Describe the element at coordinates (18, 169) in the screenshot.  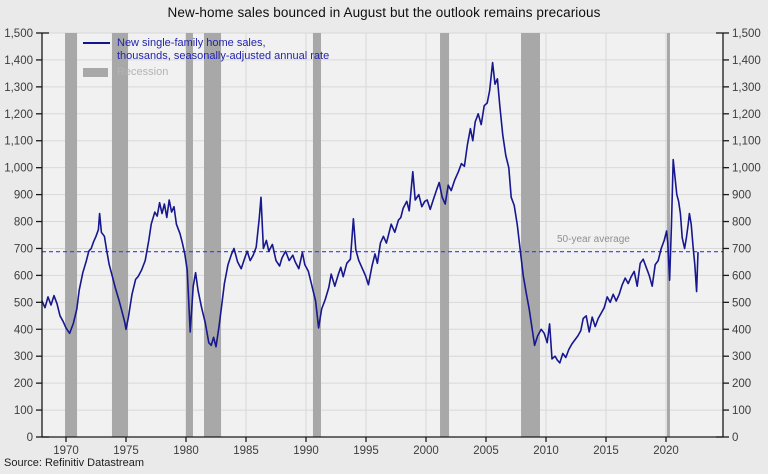
I see `y-tick-label-left: 1,000` at that location.